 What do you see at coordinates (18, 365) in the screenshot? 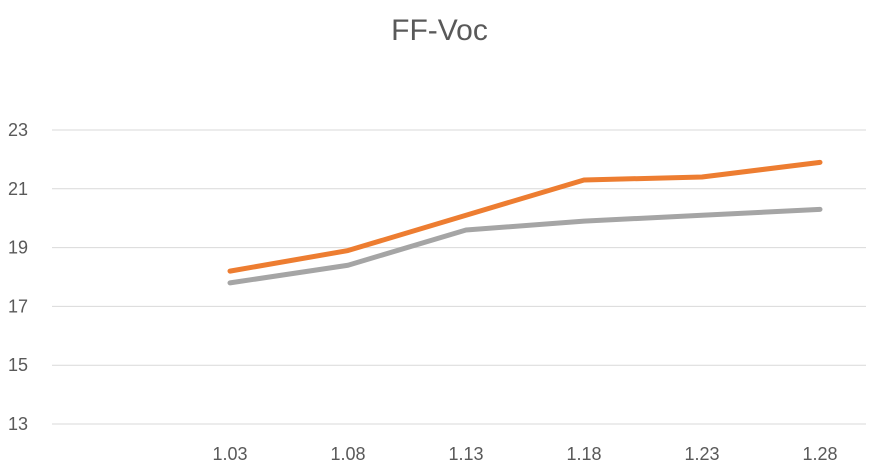
I see `y-tick-label: 15` at bounding box center [18, 365].